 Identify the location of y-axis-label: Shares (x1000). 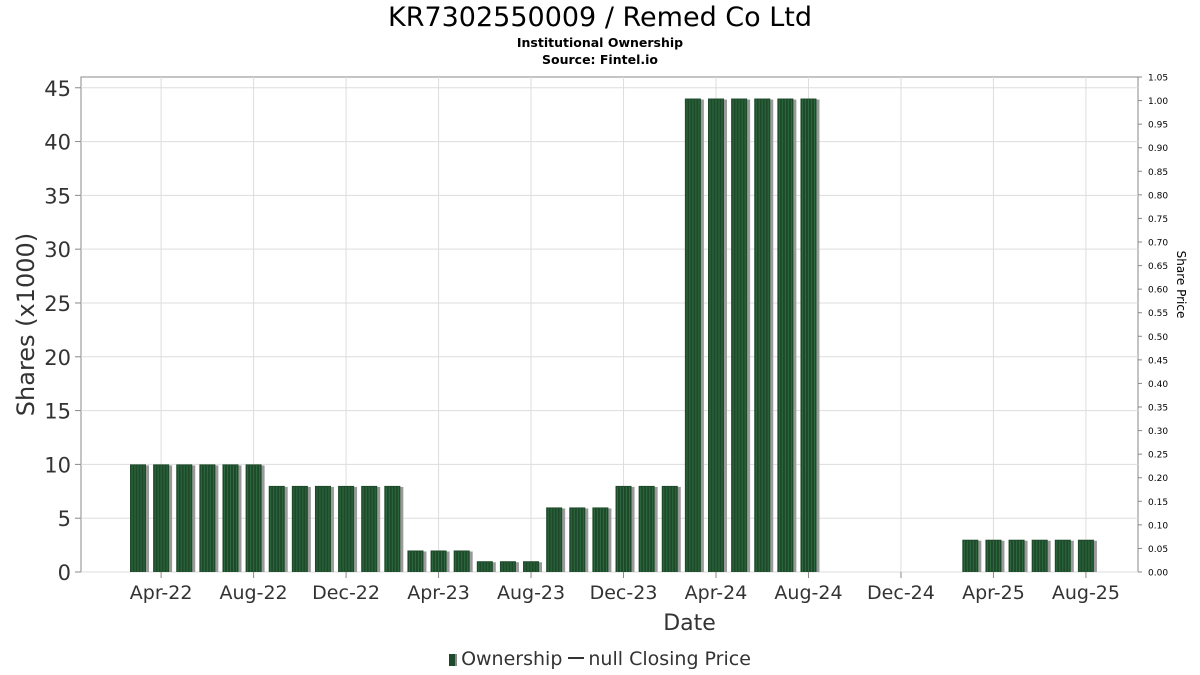
(26, 324).